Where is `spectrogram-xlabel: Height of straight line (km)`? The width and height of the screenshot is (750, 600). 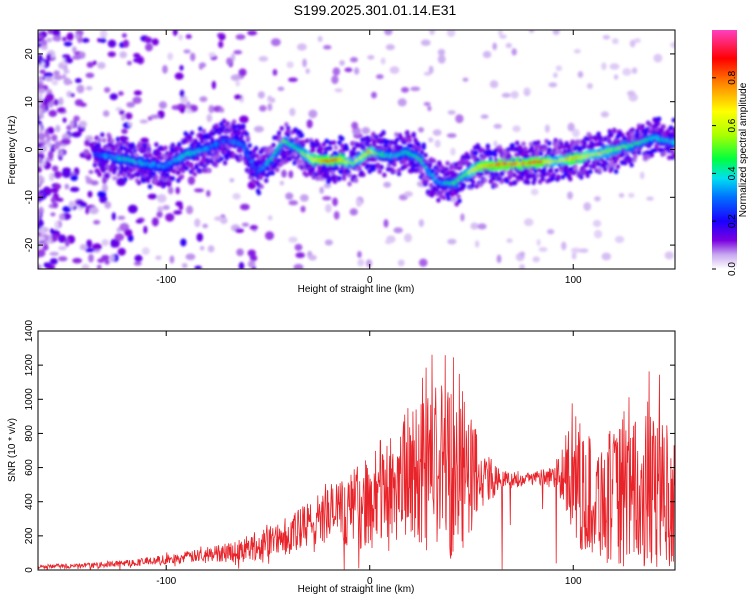 spectrogram-xlabel: Height of straight line (km) is located at coordinates (356, 289).